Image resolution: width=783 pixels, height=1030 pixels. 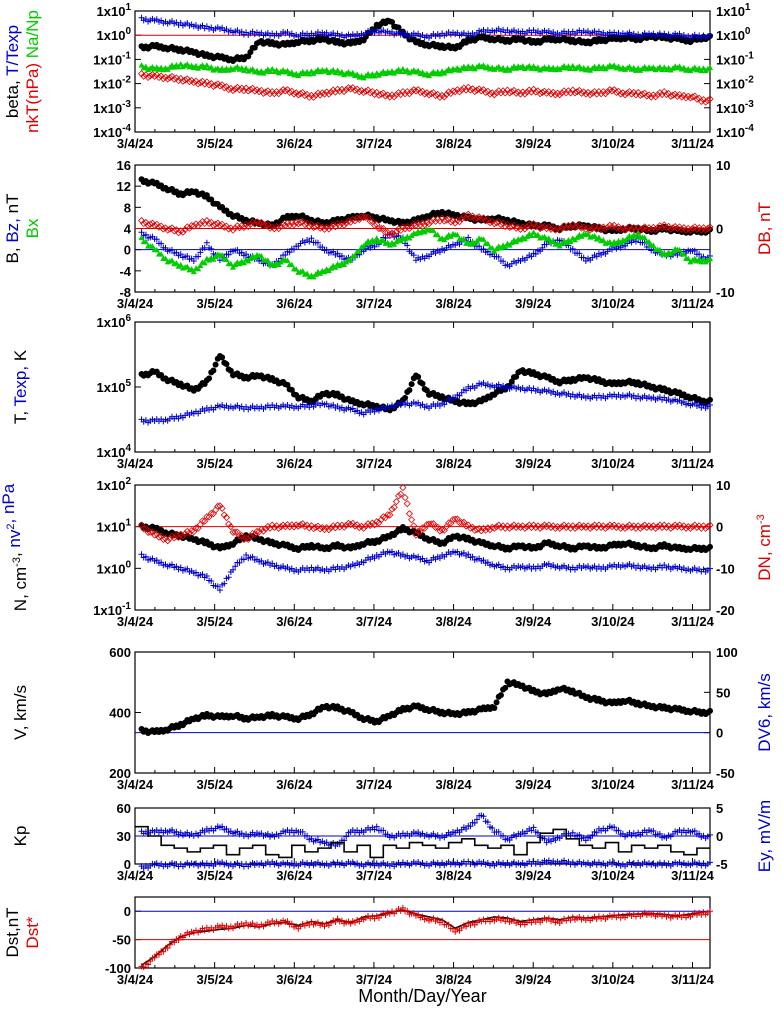 I want to click on y2-axis-label: DN, cm-3, so click(x=764, y=547).